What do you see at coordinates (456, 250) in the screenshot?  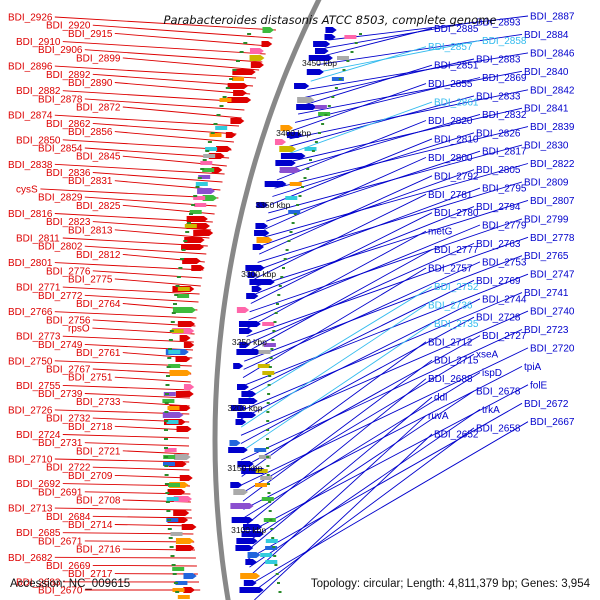 I see `gene-label: BDI_2777` at bounding box center [456, 250].